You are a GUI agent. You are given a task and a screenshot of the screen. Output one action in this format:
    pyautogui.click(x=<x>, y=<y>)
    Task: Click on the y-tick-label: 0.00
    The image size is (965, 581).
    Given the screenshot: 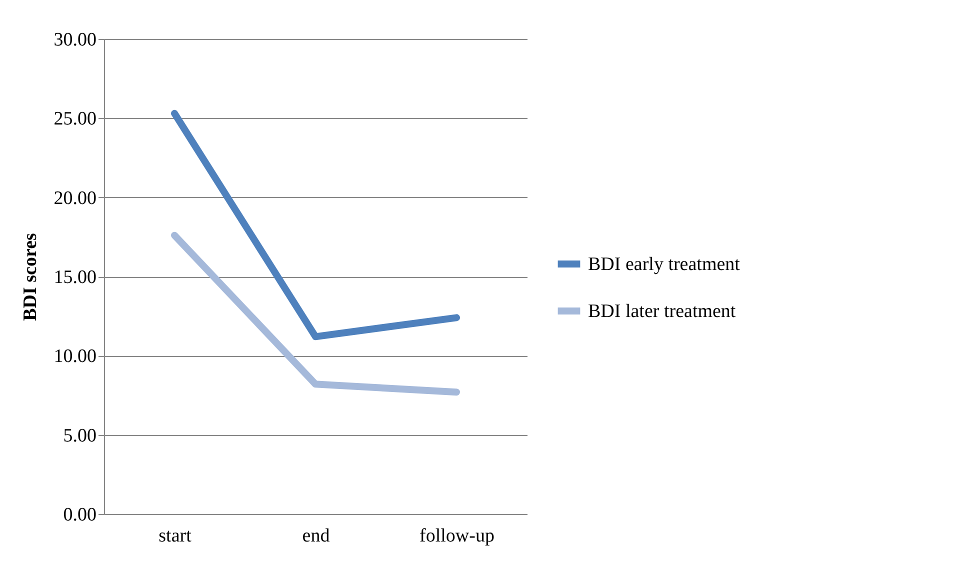 What is the action you would take?
    pyautogui.click(x=79, y=515)
    